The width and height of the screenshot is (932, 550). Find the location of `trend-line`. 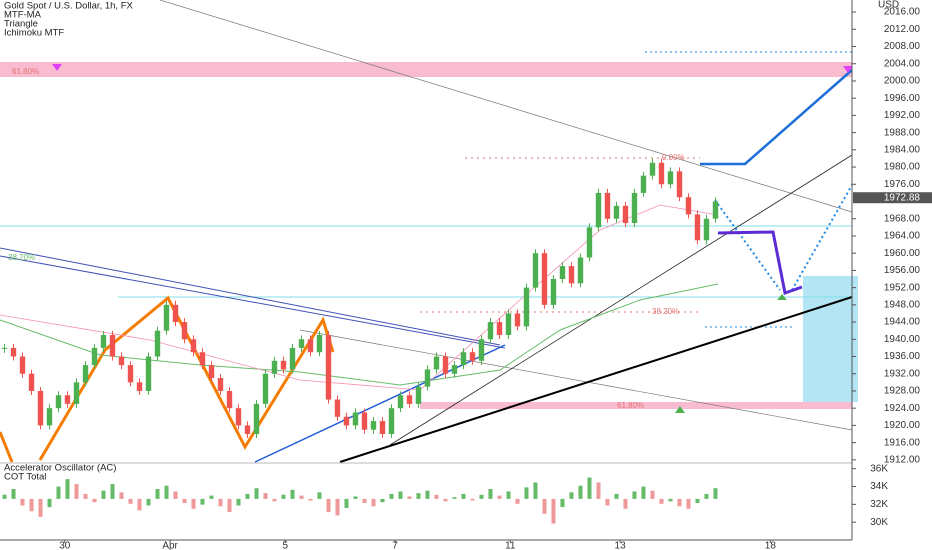

trend-line is located at coordinates (576, 380).